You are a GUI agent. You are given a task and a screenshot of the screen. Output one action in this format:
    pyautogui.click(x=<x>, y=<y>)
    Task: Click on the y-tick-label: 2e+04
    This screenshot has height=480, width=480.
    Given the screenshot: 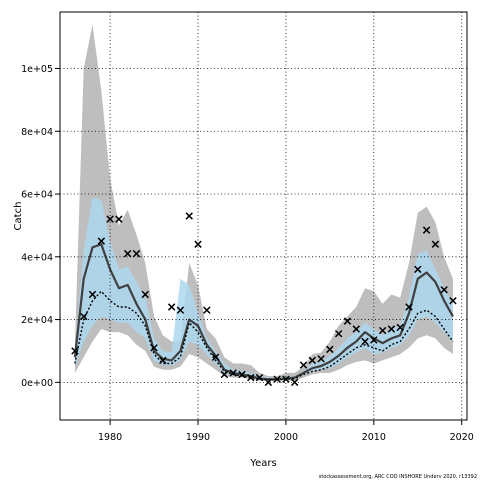 What is the action you would take?
    pyautogui.click(x=37, y=320)
    